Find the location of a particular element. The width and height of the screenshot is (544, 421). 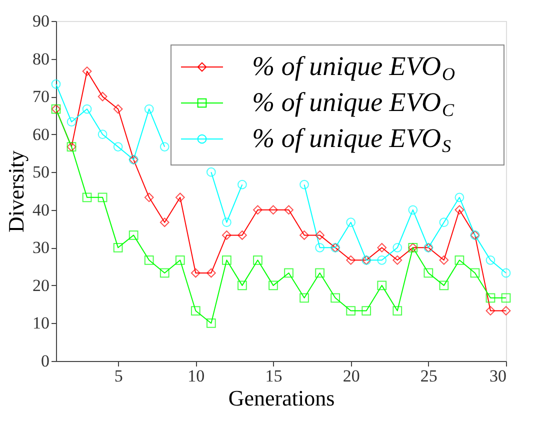

x-tick-label: 30 is located at coordinates (498, 376).